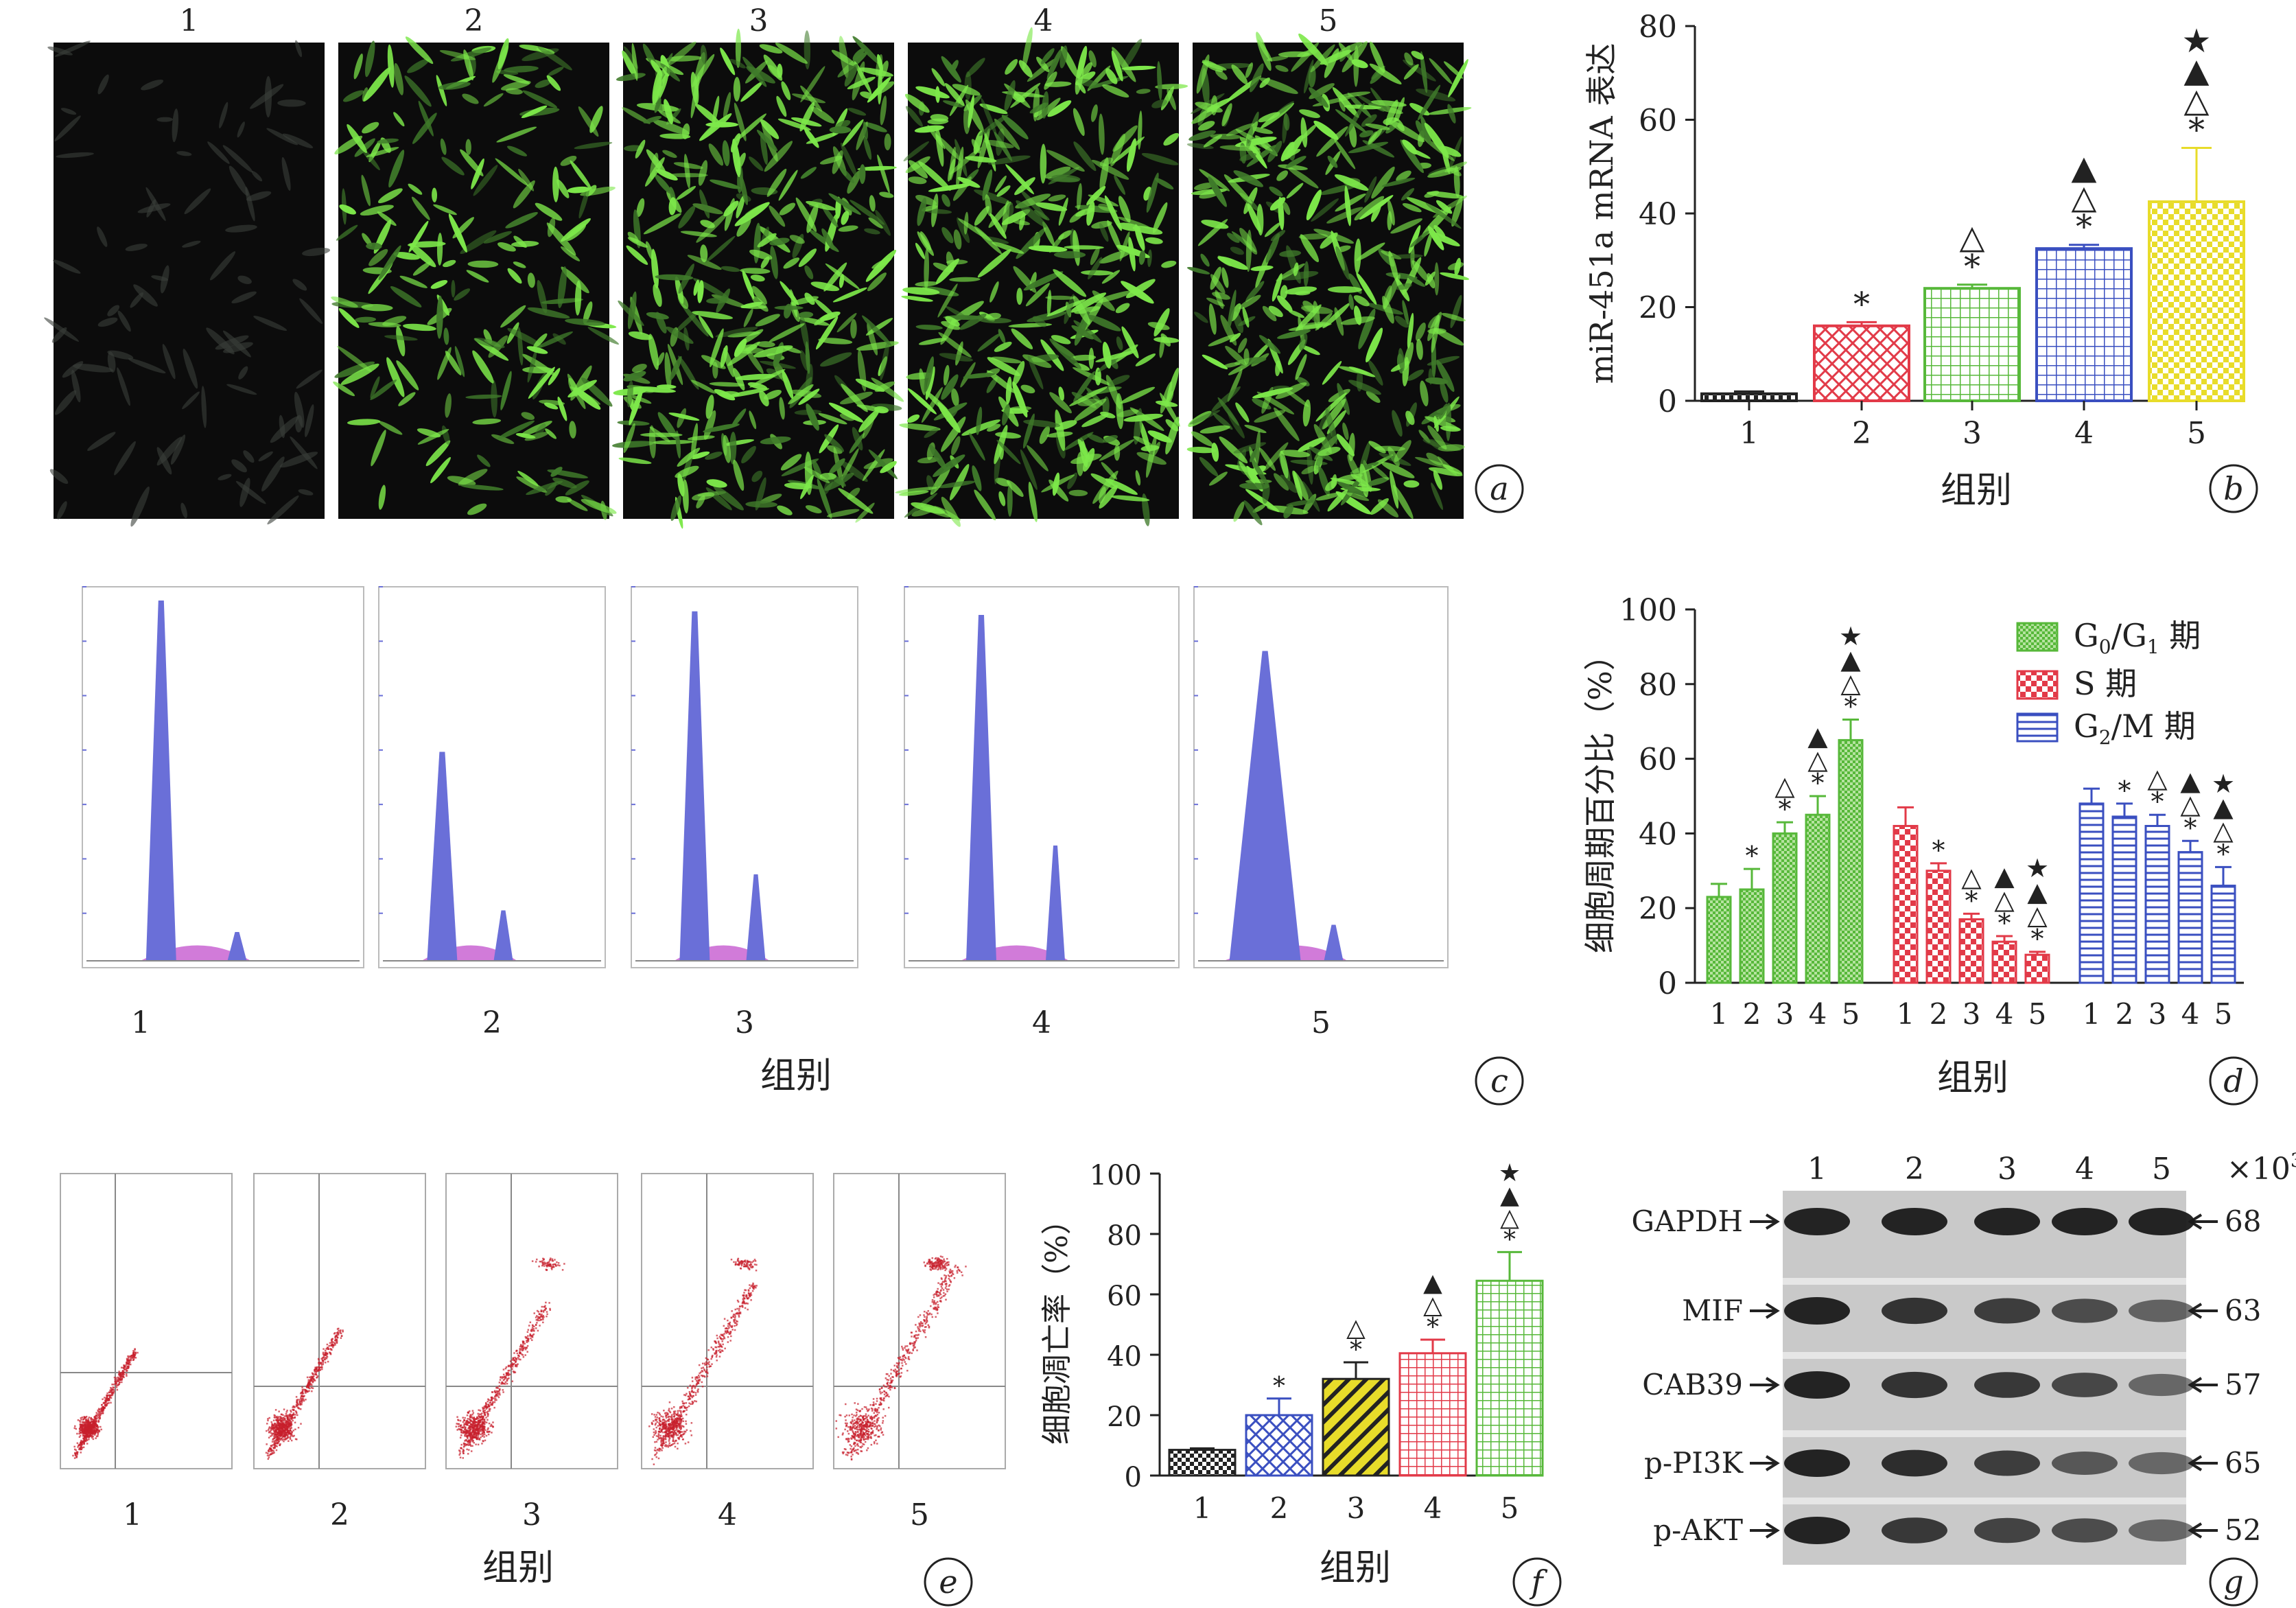 This screenshot has width=2296, height=1608. What do you see at coordinates (744, 777) in the screenshot?
I see `histogram-frame` at bounding box center [744, 777].